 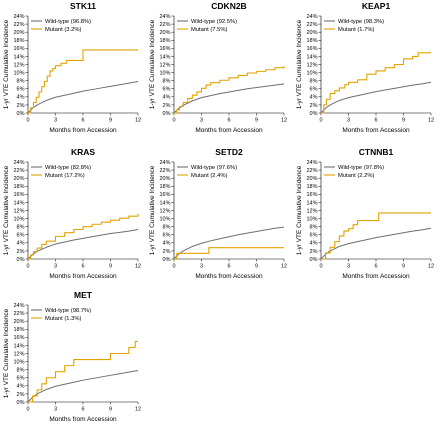 I want to click on legend-label-wild-type: Wild-type (96.8%), so click(x=68, y=22).